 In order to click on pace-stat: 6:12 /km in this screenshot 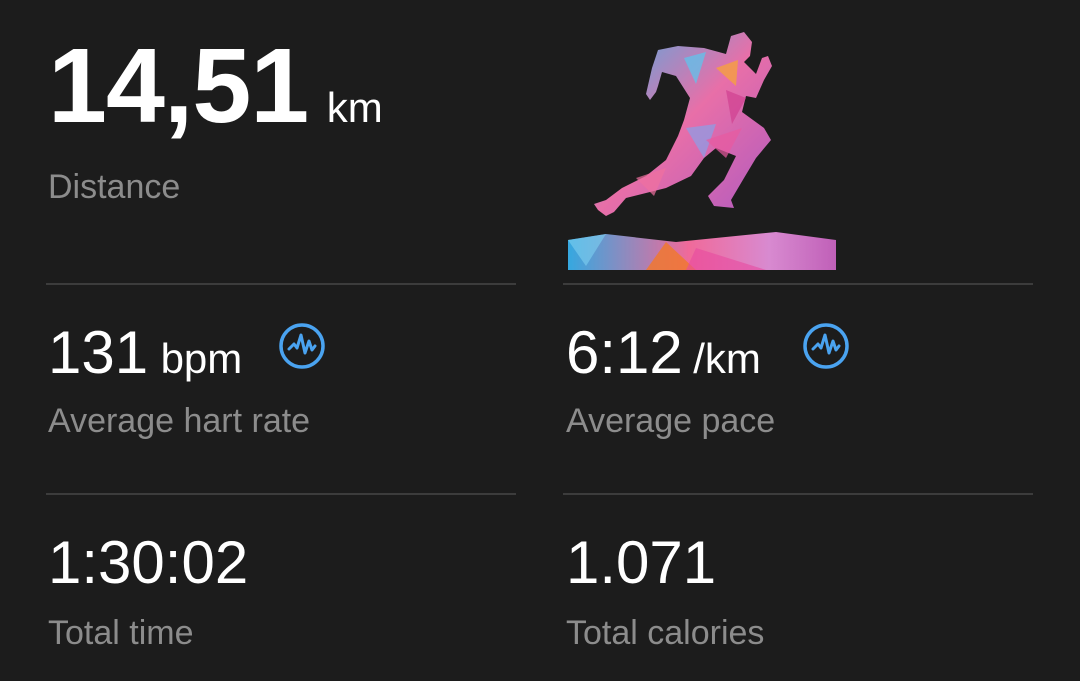, I will do `click(663, 352)`.